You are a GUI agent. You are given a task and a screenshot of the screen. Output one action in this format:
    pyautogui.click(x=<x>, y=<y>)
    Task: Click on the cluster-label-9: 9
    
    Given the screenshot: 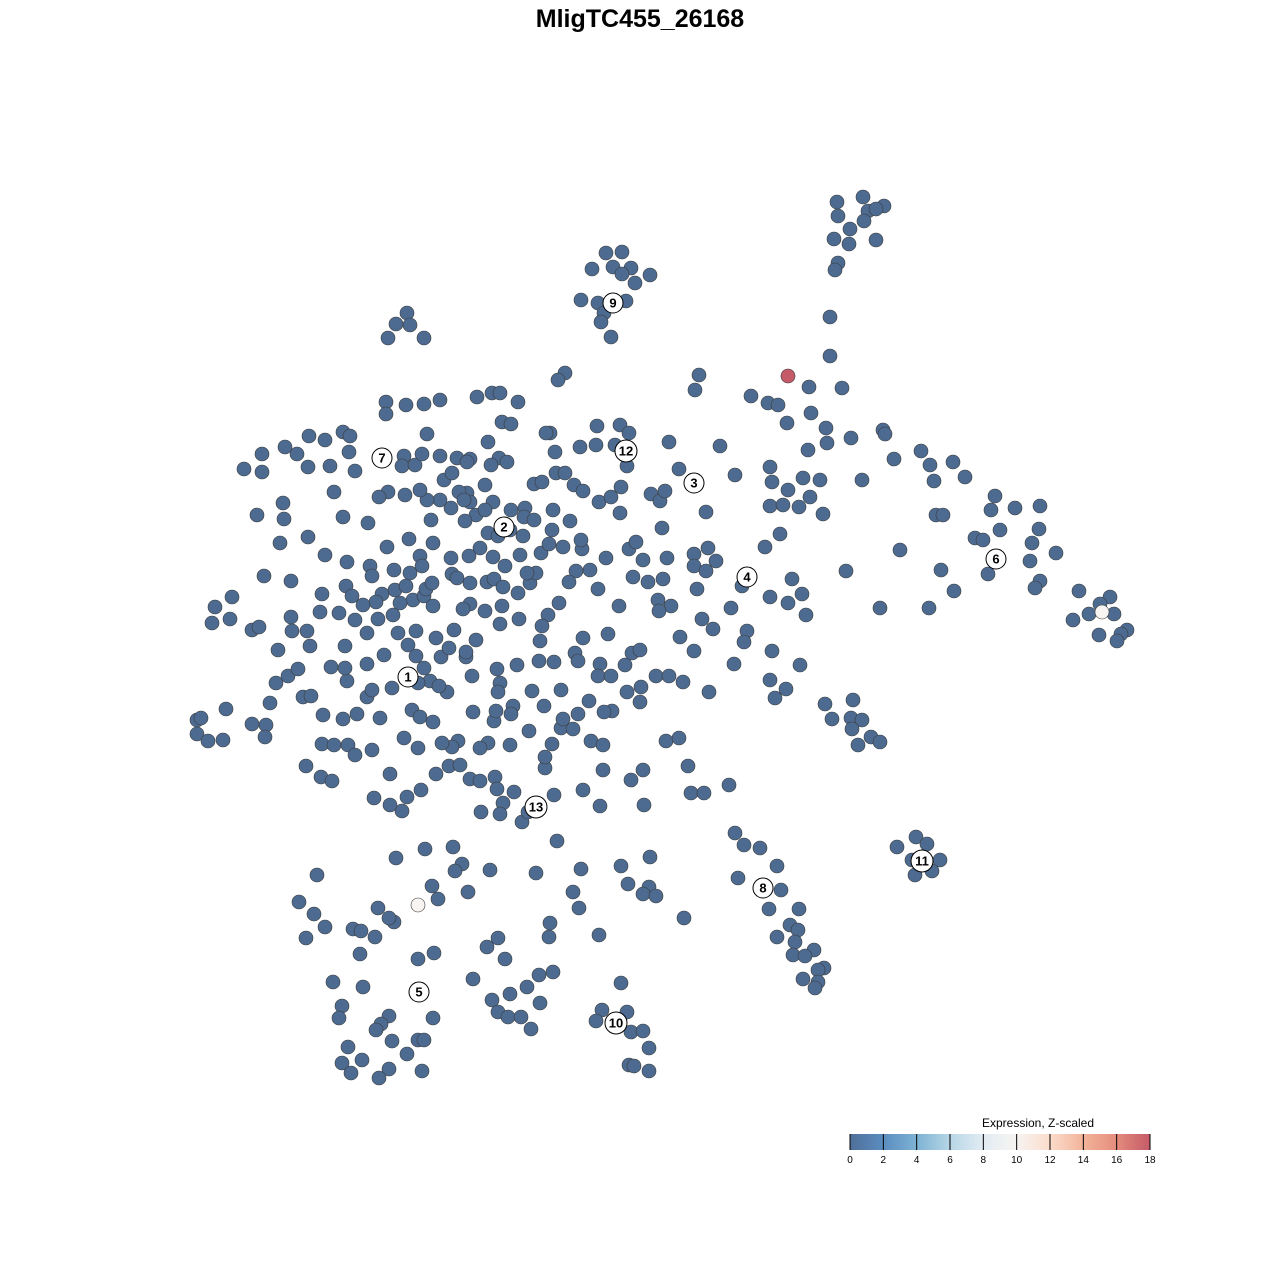 What is the action you would take?
    pyautogui.click(x=613, y=303)
    